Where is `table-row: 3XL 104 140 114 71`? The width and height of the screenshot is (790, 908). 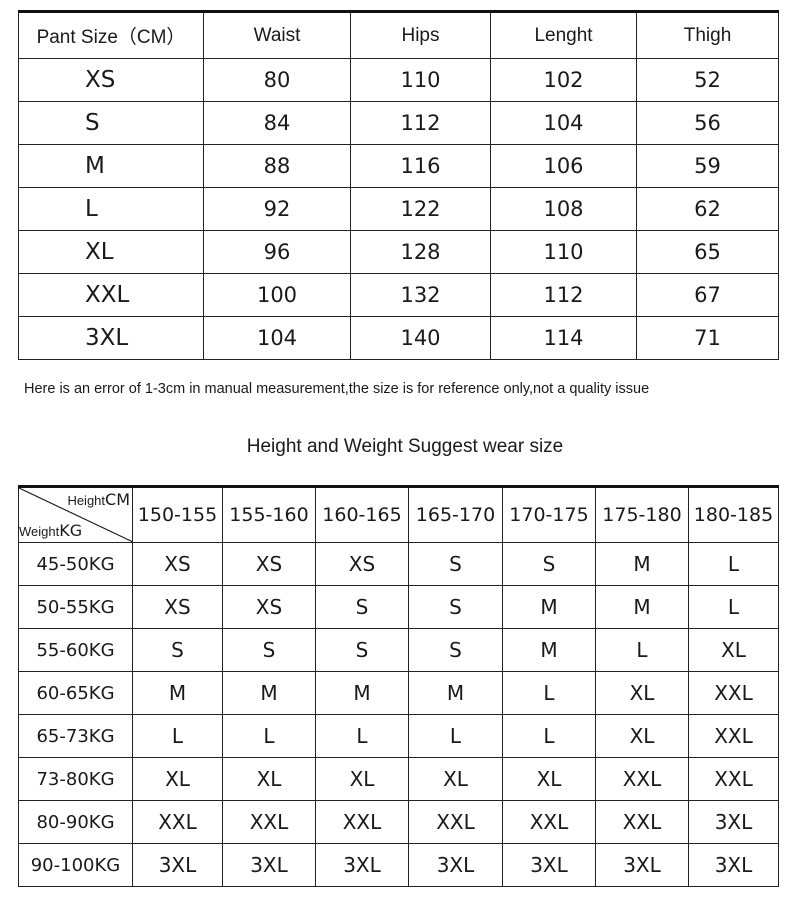
table-row: 3XL 104 140 114 71 is located at coordinates (398, 338).